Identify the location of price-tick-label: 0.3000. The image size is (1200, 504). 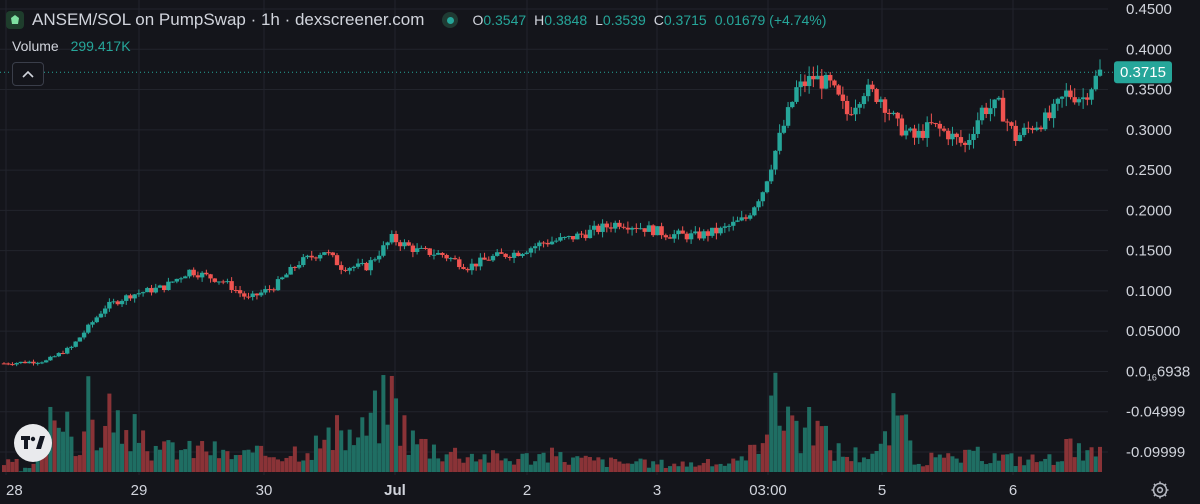
(1149, 130).